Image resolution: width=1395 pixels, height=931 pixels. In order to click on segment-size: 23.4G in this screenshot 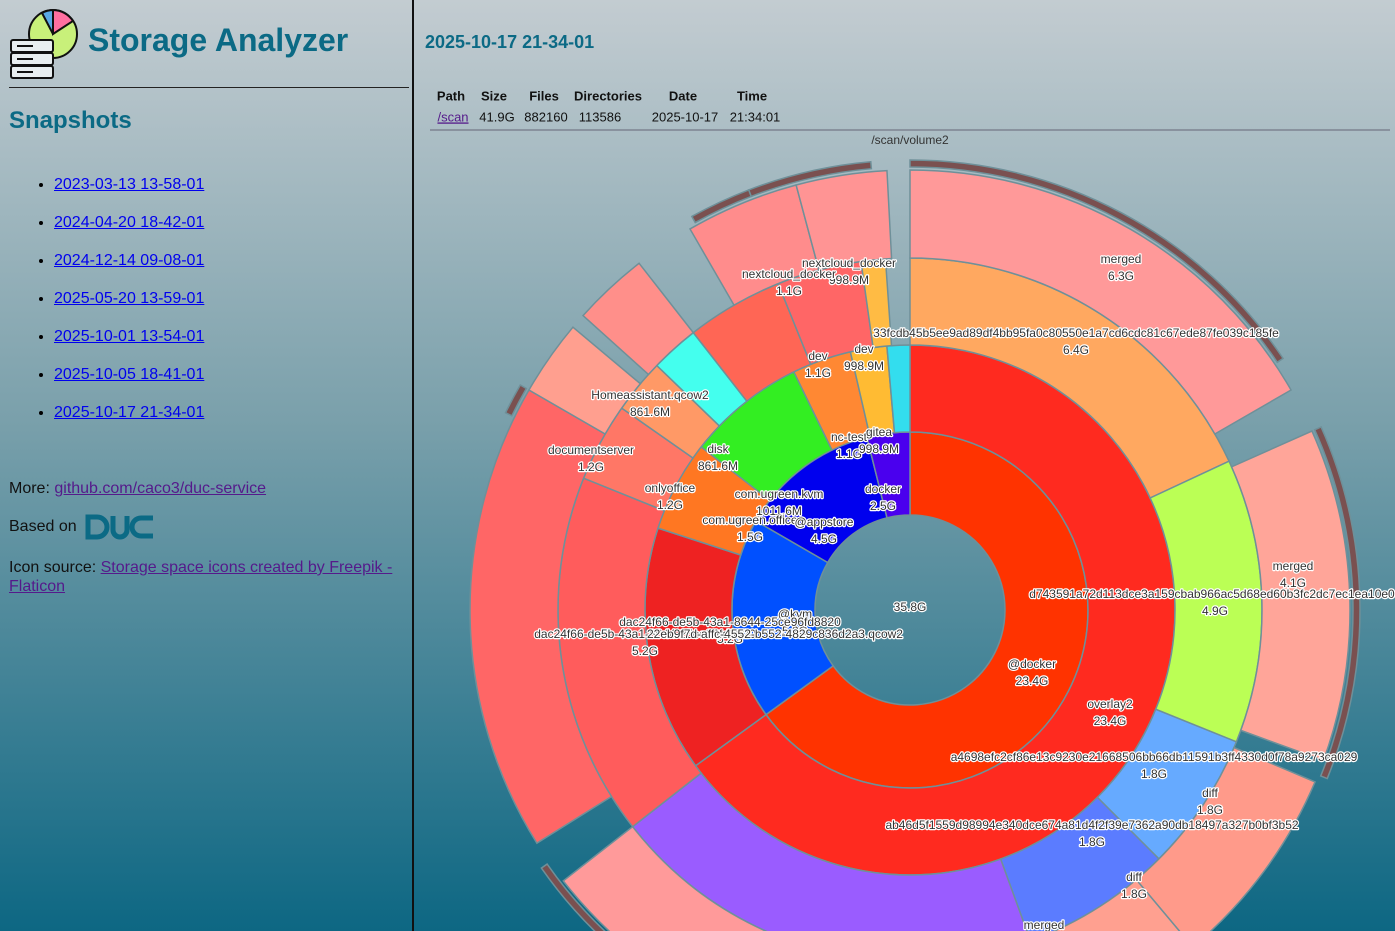, I will do `click(1110, 721)`.